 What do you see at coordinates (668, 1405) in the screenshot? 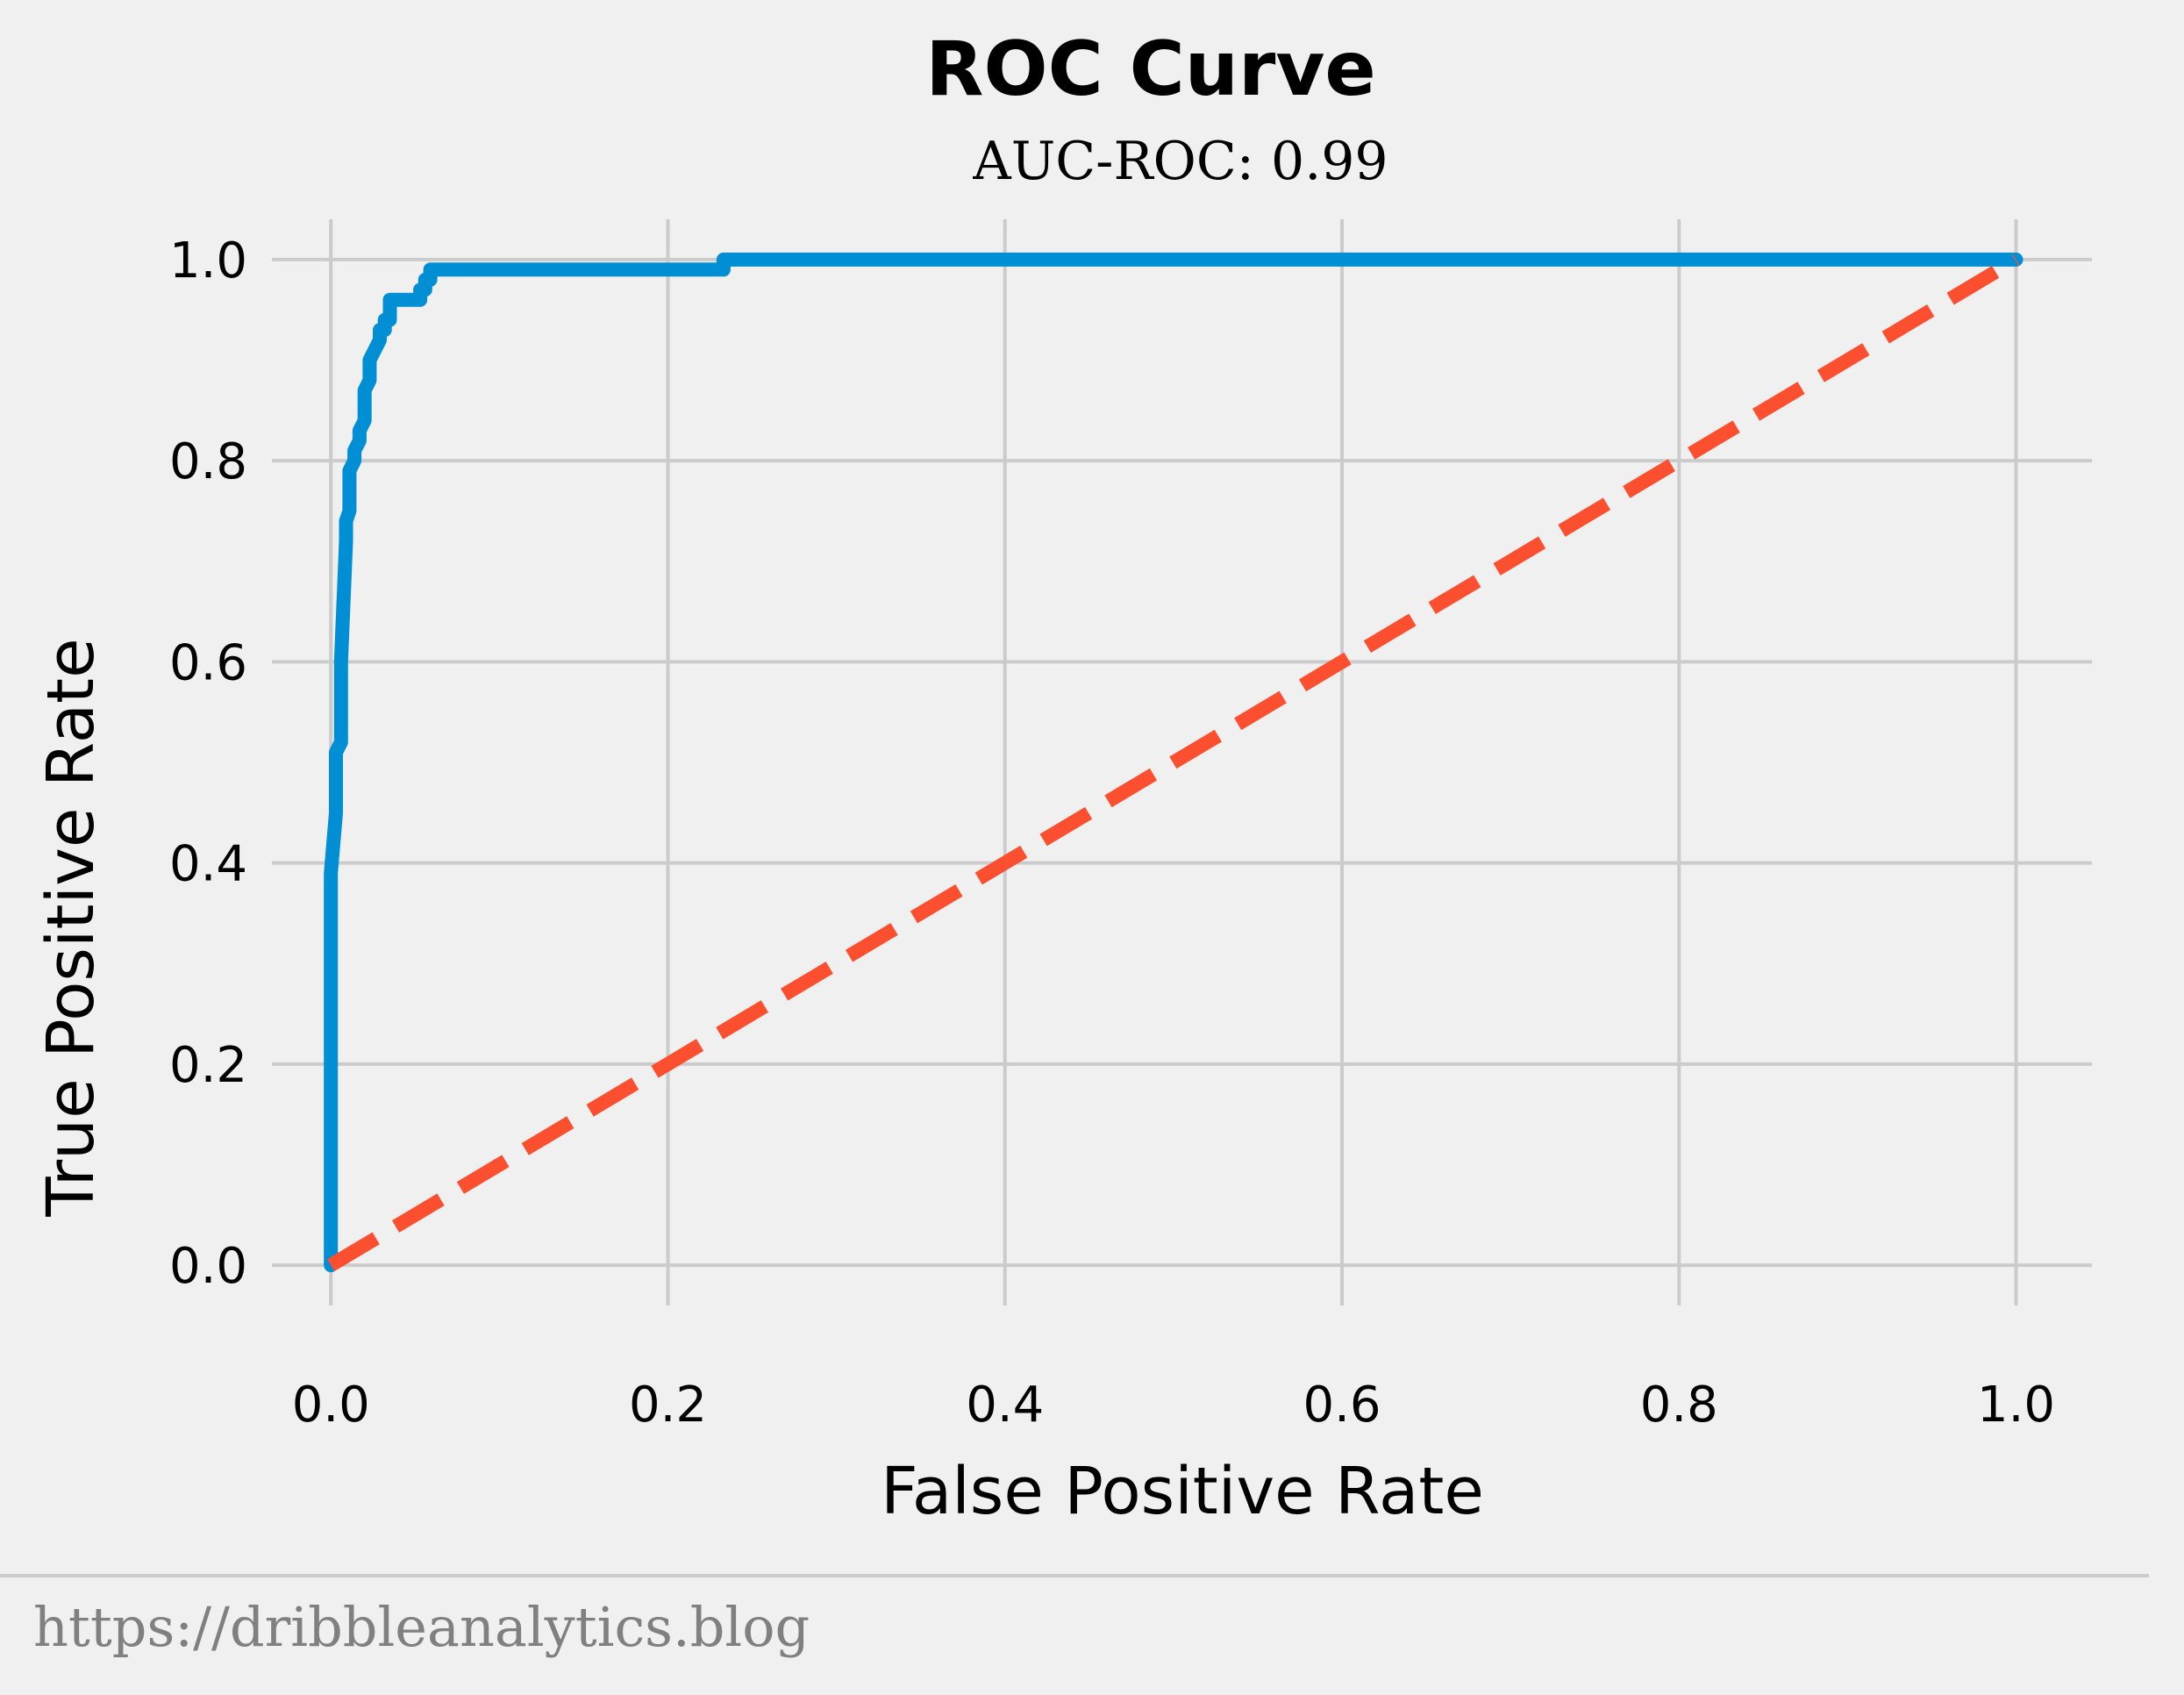
I see `x-tick-label: 0.2` at bounding box center [668, 1405].